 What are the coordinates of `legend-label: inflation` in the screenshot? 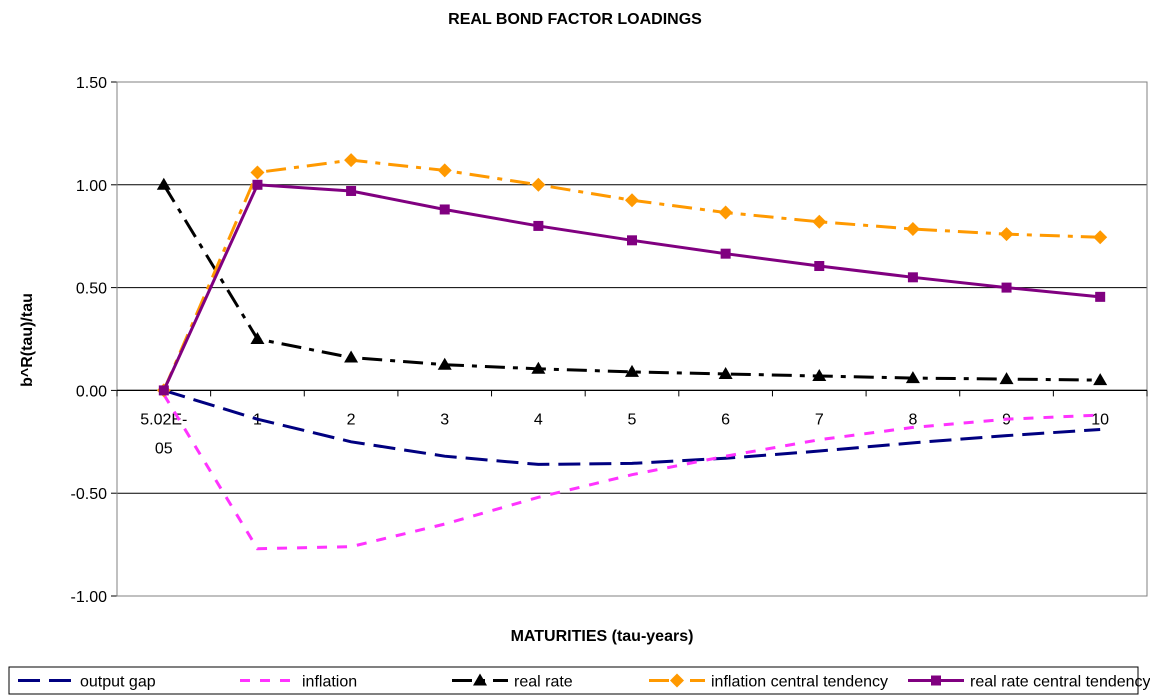 It's located at (329, 682).